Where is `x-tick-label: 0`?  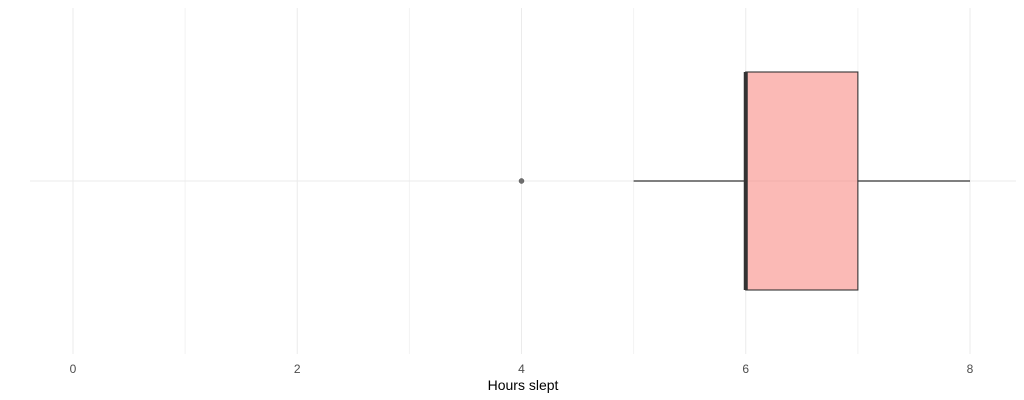 x-tick-label: 0 is located at coordinates (73, 369).